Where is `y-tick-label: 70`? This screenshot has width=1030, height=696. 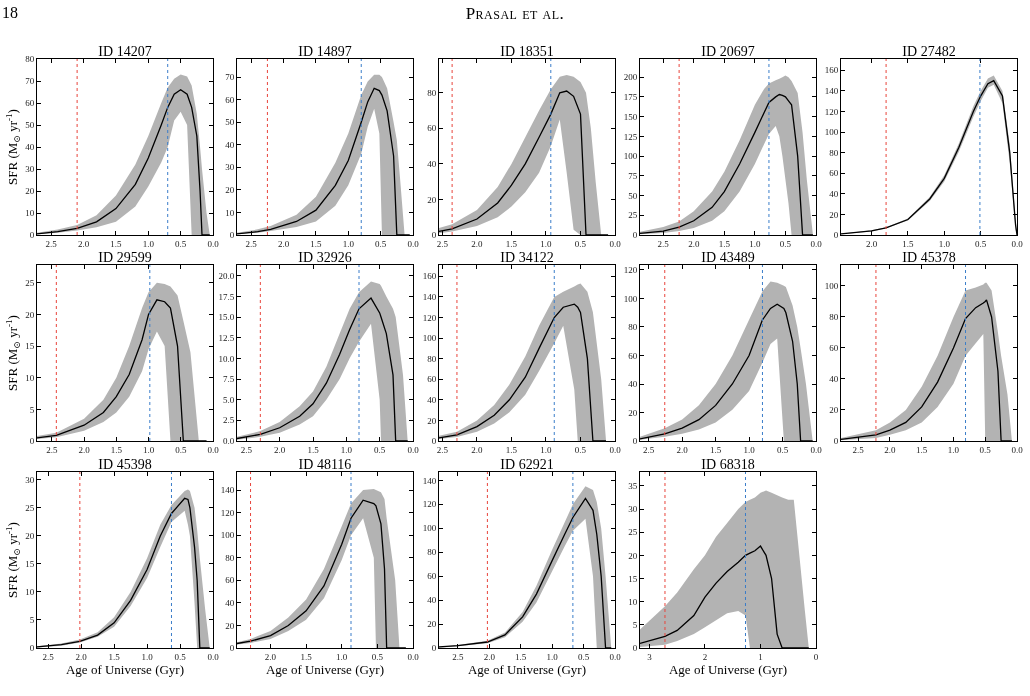
y-tick-label: 70 is located at coordinates (230, 77).